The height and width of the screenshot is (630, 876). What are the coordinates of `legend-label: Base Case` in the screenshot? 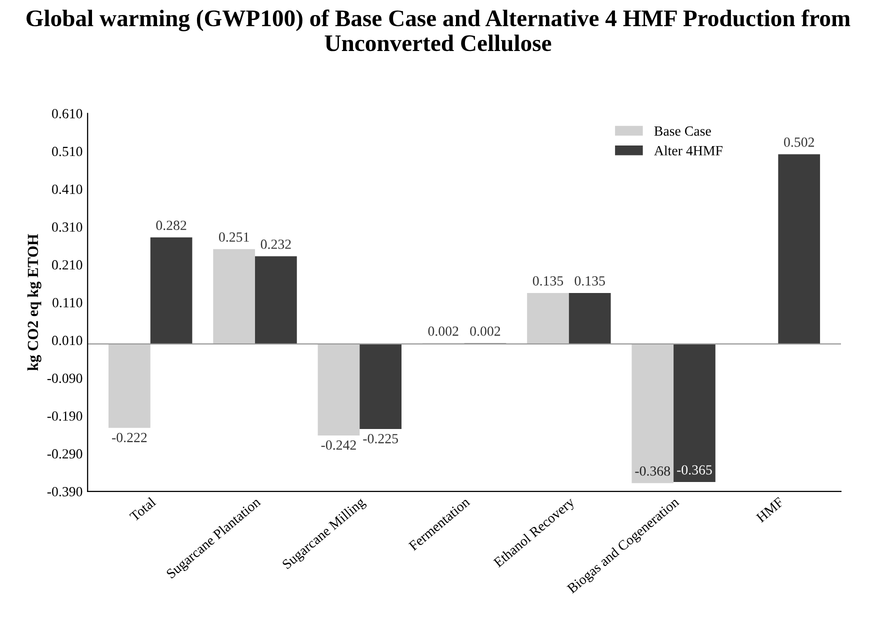 It's located at (682, 131).